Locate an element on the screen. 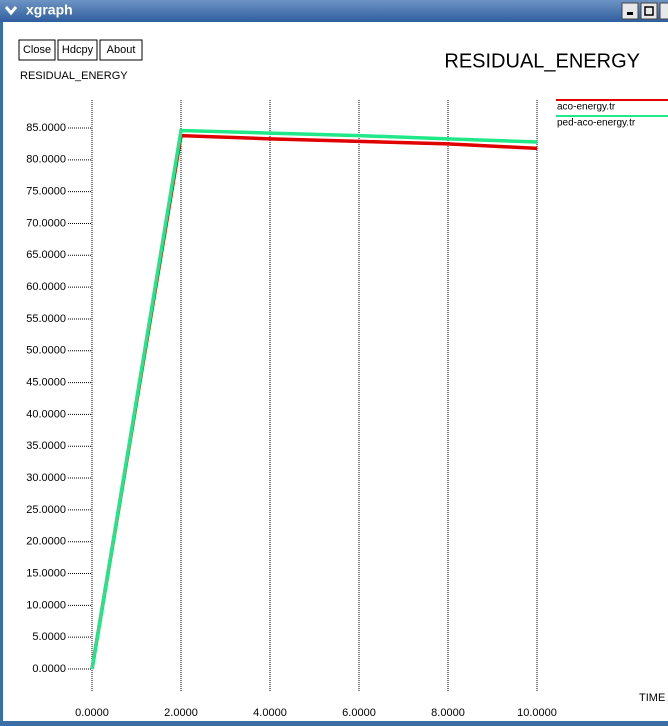 The width and height of the screenshot is (668, 726). maximize-button is located at coordinates (649, 11).